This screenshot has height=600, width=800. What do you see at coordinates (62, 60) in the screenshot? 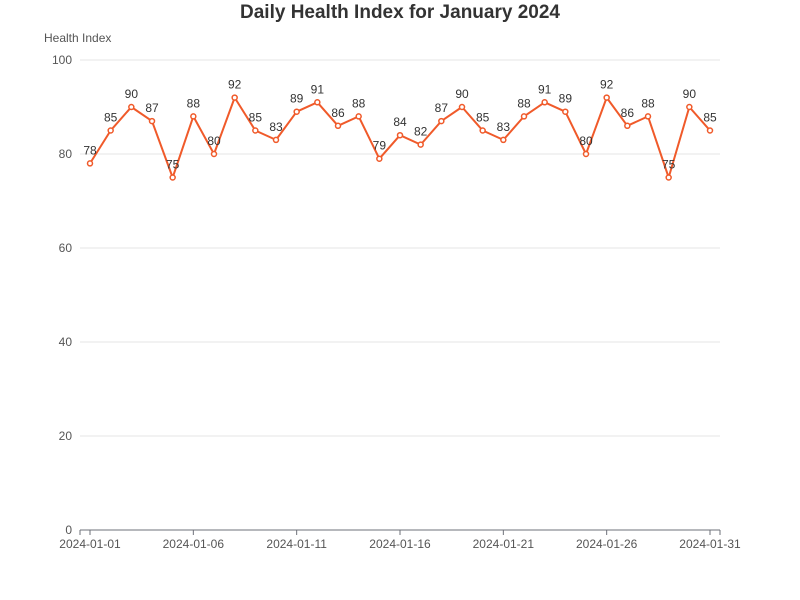
I see `y-tick-label: 100` at bounding box center [62, 60].